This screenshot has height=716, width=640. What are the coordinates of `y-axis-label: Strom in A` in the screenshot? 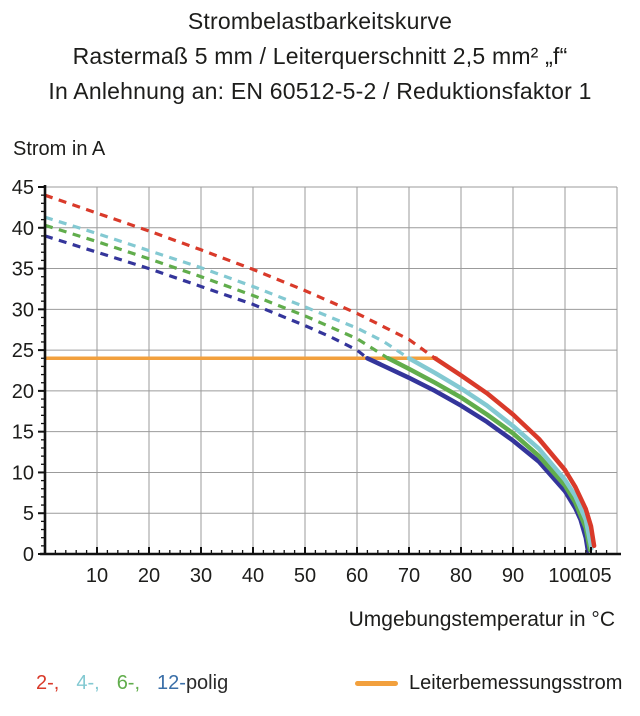 It's located at (59, 149).